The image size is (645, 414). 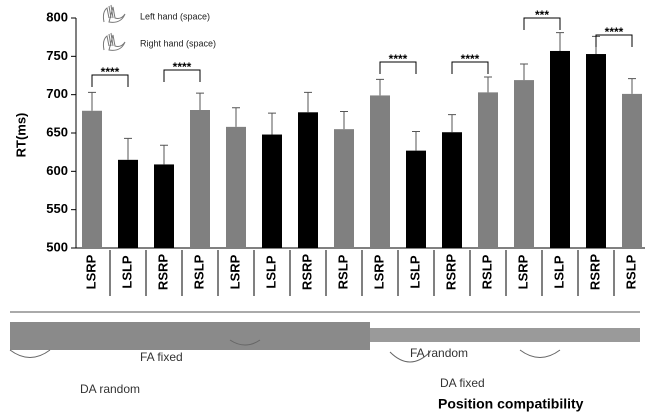 What do you see at coordinates (161, 357) in the screenshot?
I see `group-label: FA fixed` at bounding box center [161, 357].